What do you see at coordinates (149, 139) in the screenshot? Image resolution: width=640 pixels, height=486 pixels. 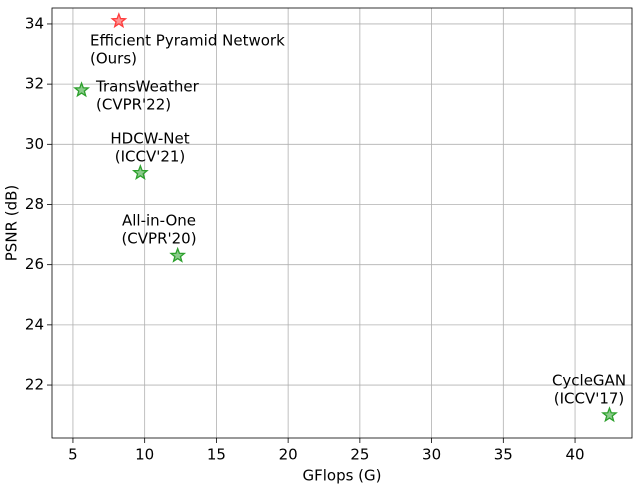 I see `annotation: HDCW-Net` at bounding box center [149, 139].